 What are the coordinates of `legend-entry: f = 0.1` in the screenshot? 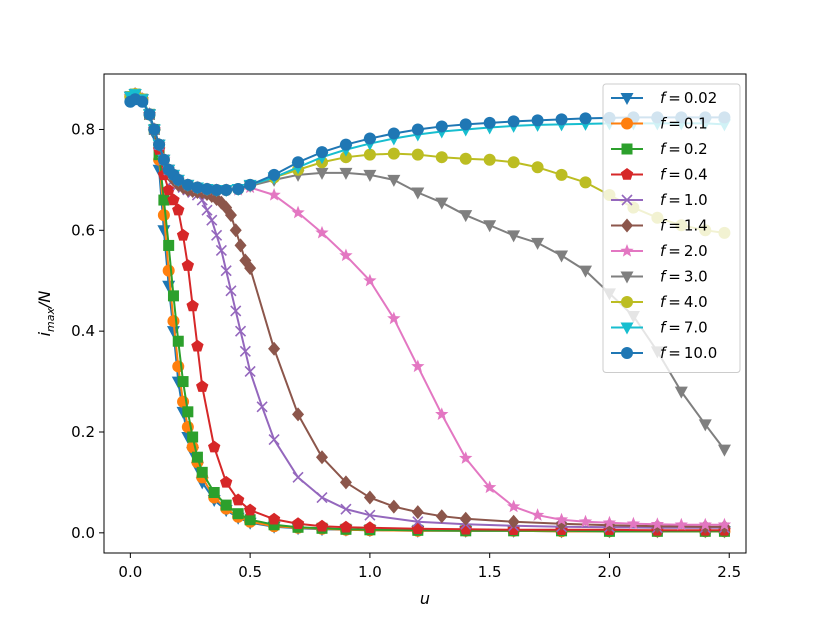 It's located at (659, 124).